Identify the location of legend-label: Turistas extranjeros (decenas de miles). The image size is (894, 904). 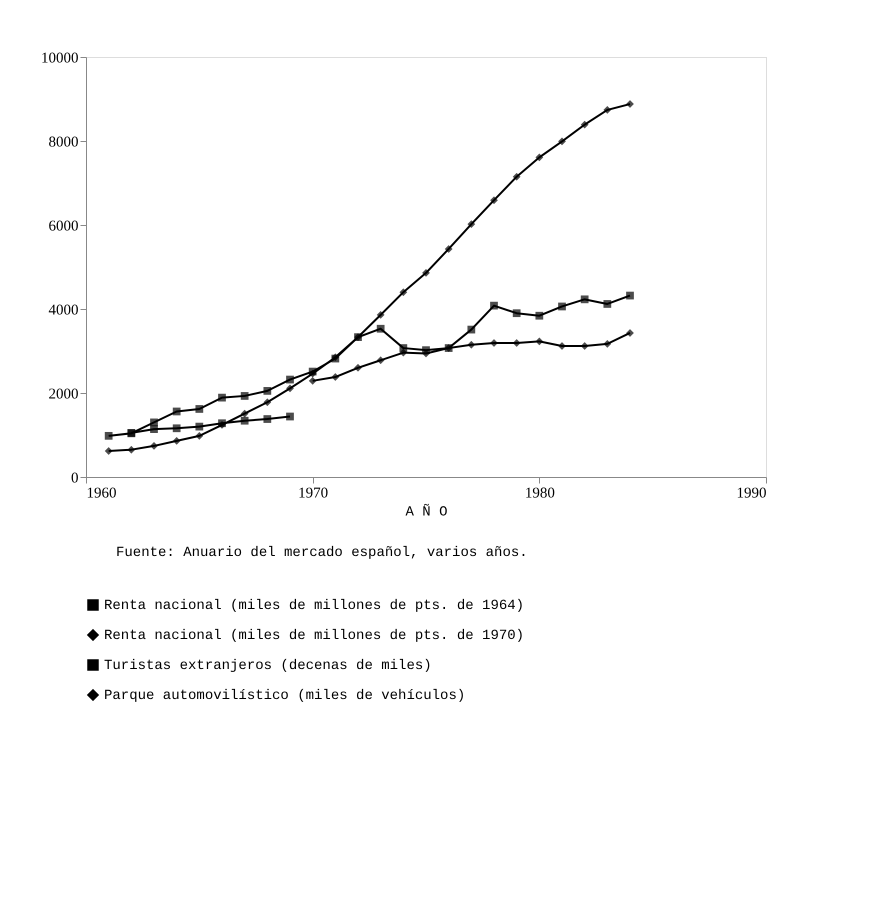
(268, 666).